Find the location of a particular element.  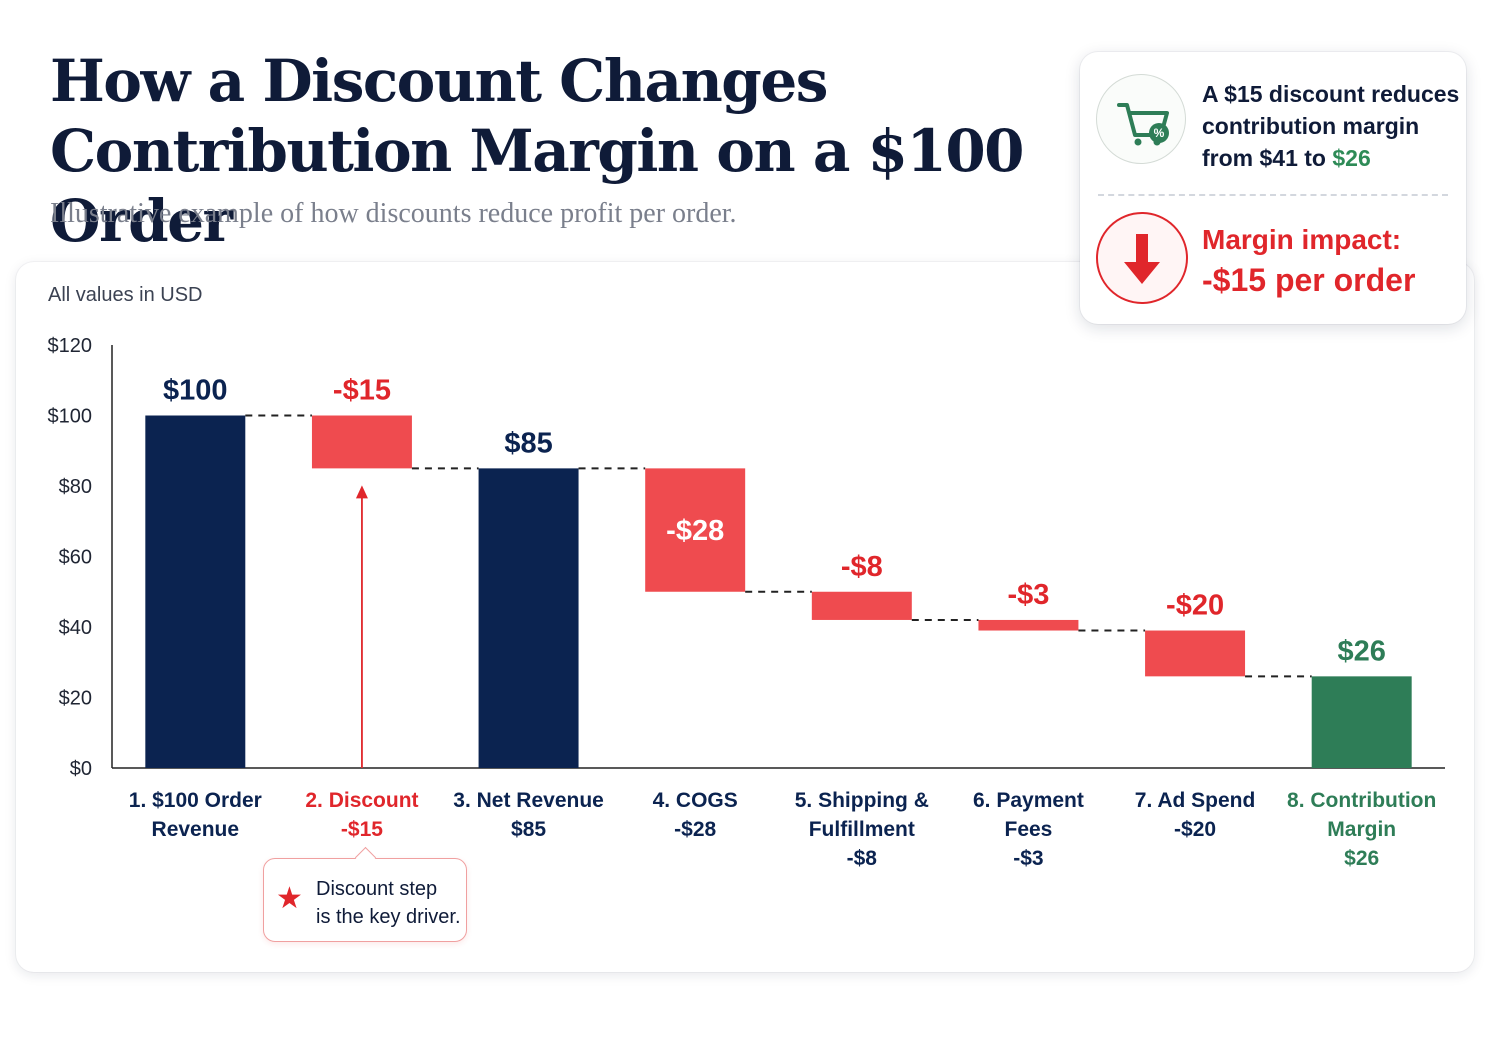

x-tick-label: 3. Net Revenue is located at coordinates (528, 800).